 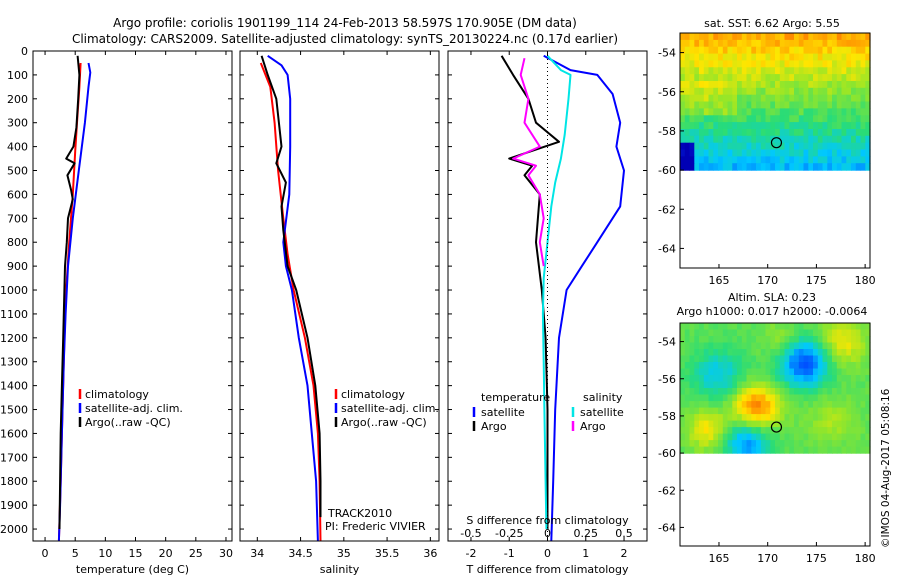 I want to click on y-tick-label-12: 1200, so click(x=14, y=338).